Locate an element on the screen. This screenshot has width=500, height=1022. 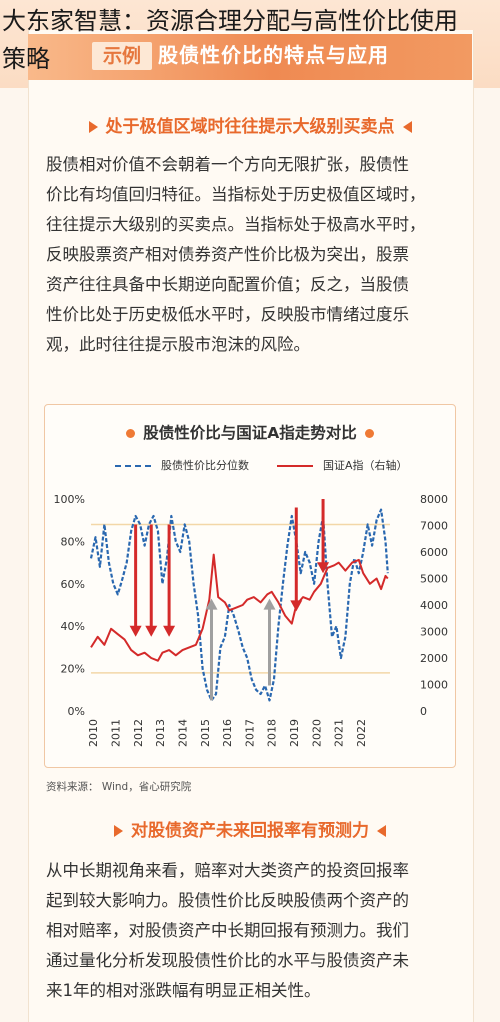
x-tick-label: 2014 is located at coordinates (182, 733).